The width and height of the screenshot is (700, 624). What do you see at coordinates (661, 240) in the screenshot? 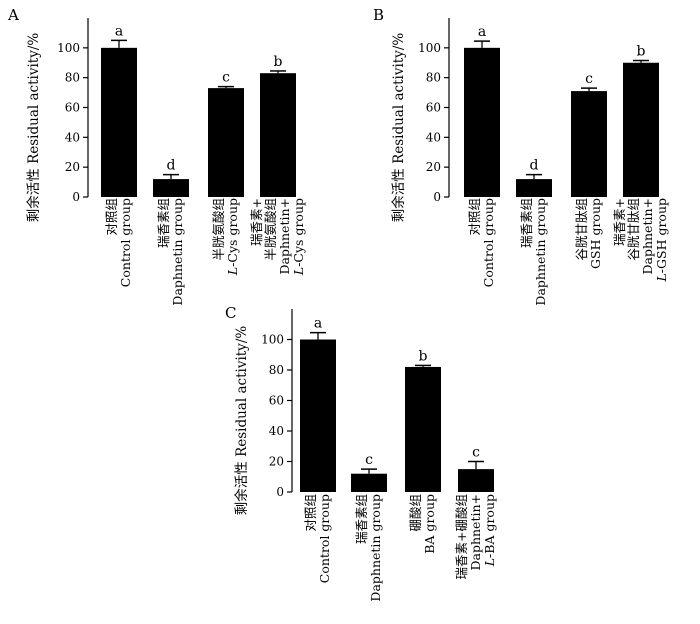
I see `category-label: L-GSH group` at bounding box center [661, 240].